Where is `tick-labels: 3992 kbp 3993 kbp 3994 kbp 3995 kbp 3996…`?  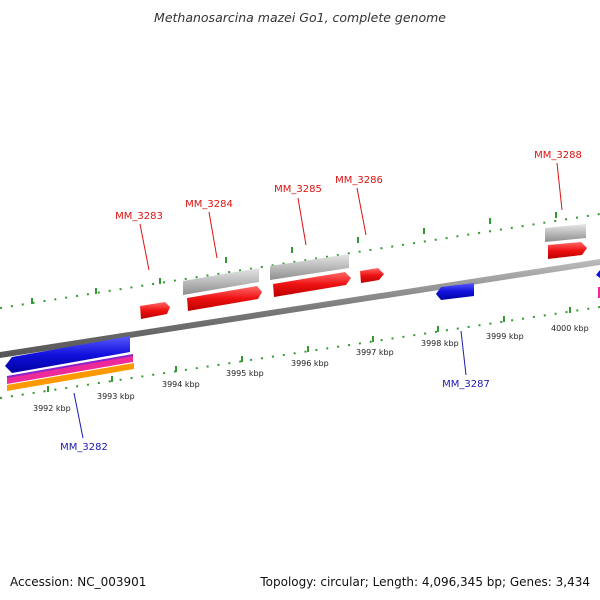
tick-labels: 3992 kbp 3993 kbp 3994 kbp 3995 kbp 3996… is located at coordinates (311, 368).